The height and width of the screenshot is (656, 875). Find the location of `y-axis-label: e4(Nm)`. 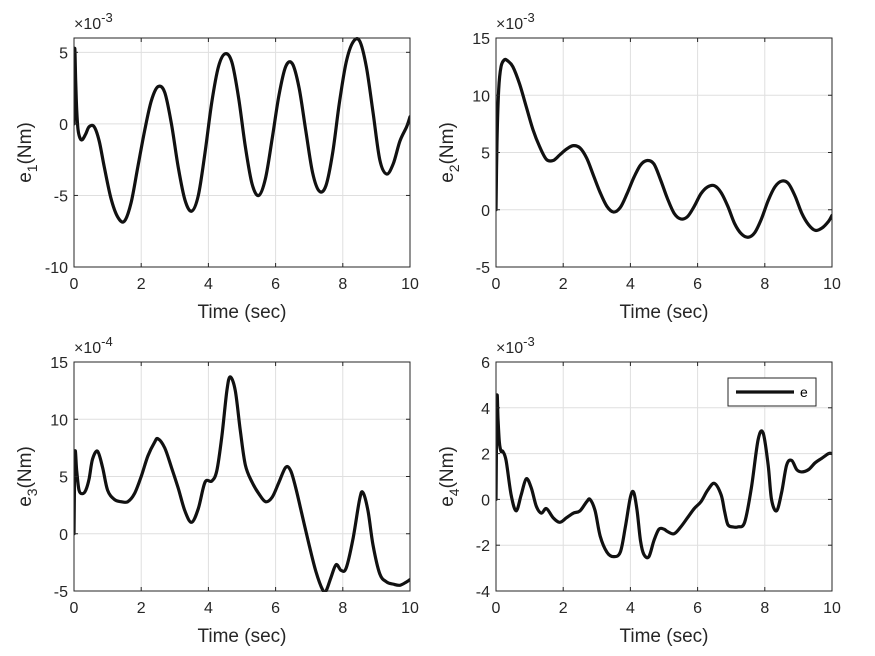

y-axis-label: e4(Nm) is located at coordinates (449, 476).